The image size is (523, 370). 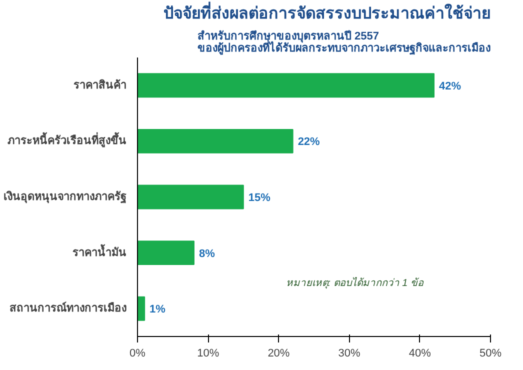 I want to click on y-tick-label: ราคาน้ำมัน, so click(x=99, y=251).